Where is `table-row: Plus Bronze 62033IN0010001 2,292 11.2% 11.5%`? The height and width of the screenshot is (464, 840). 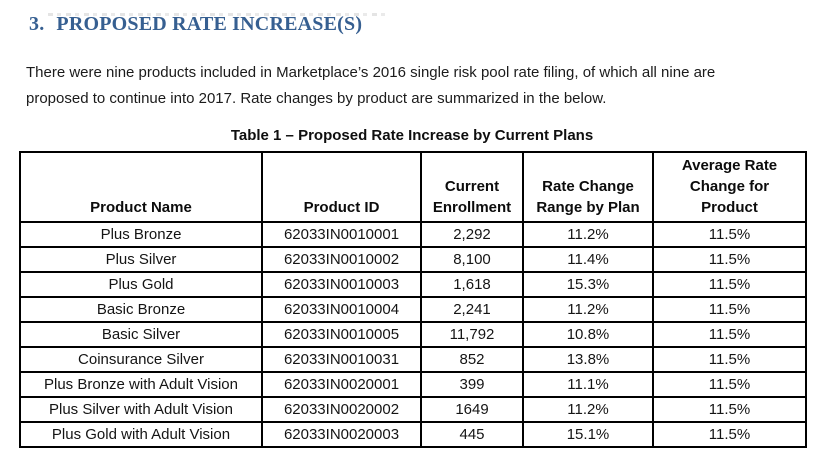
table-row: Plus Bronze 62033IN0010001 2,292 11.2% 11.5% is located at coordinates (413, 234).